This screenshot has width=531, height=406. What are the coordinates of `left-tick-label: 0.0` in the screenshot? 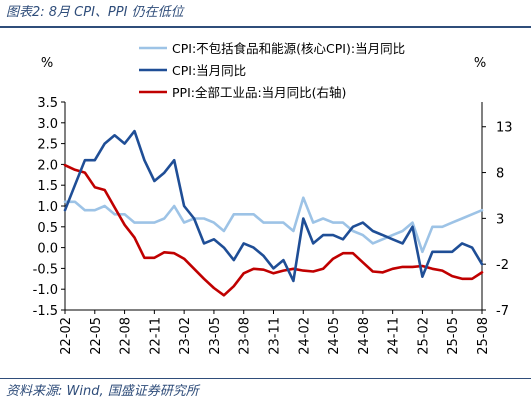 It's located at (47, 249).